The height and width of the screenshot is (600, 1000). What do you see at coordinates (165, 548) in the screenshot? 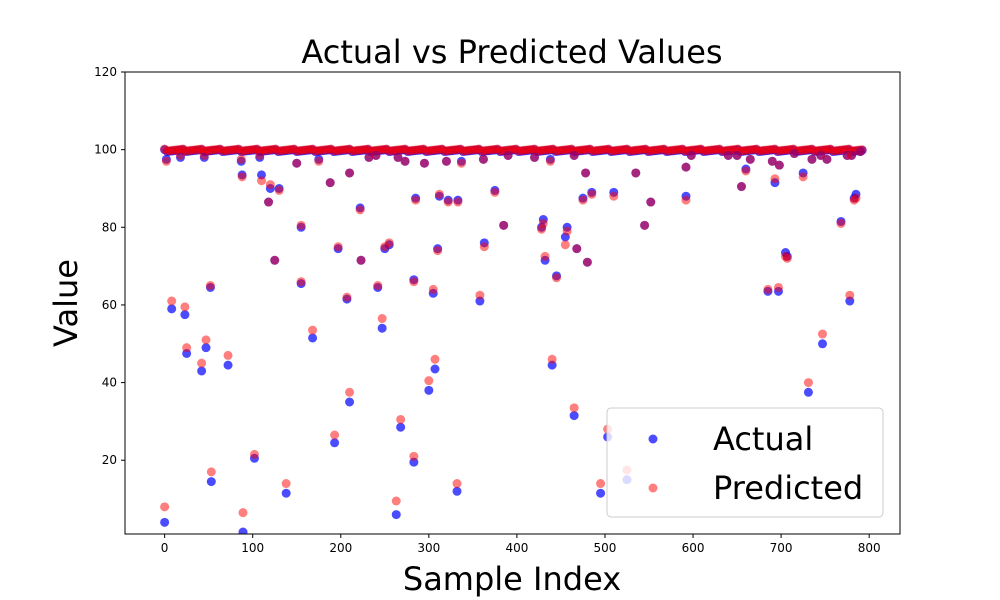
I see `x-tick-label: 0` at bounding box center [165, 548].